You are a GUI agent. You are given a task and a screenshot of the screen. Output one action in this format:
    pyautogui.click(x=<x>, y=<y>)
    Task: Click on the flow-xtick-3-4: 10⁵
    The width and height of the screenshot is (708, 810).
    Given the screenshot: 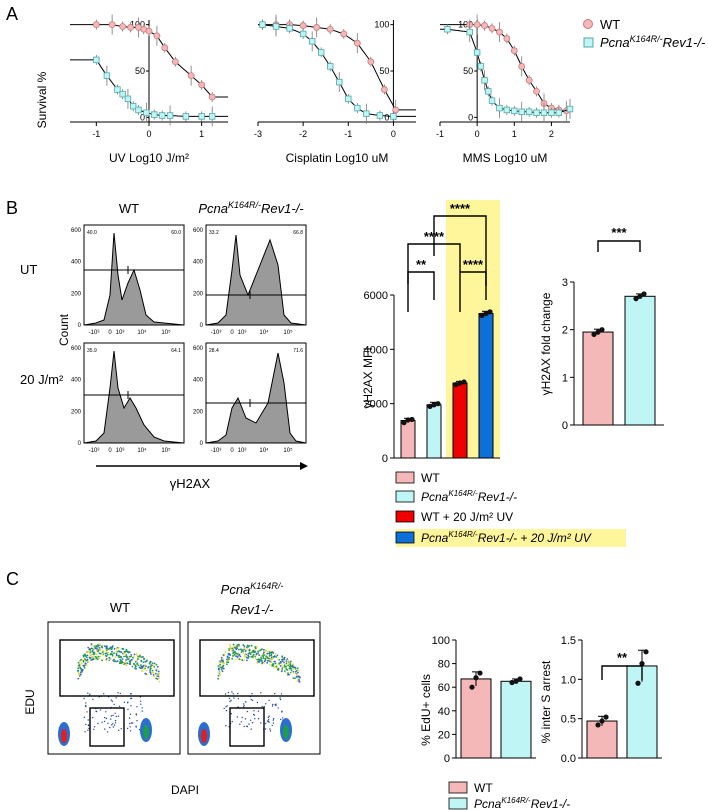 What is the action you would take?
    pyautogui.click(x=288, y=450)
    